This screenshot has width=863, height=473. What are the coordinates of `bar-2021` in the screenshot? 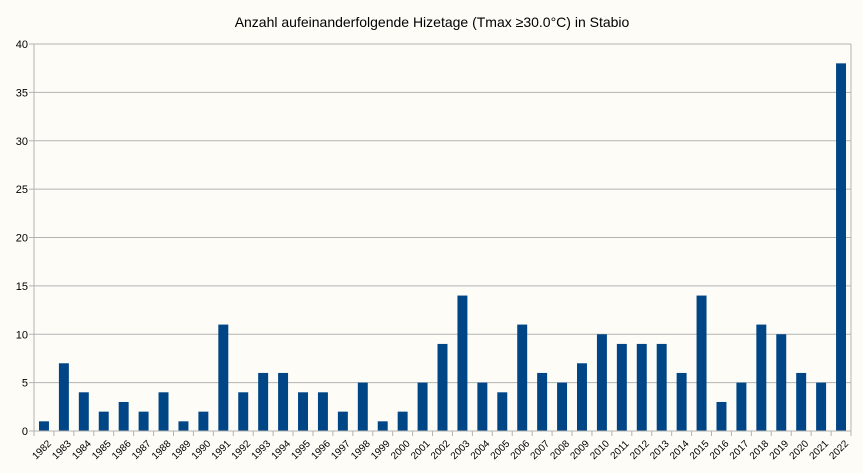 It's located at (821, 406).